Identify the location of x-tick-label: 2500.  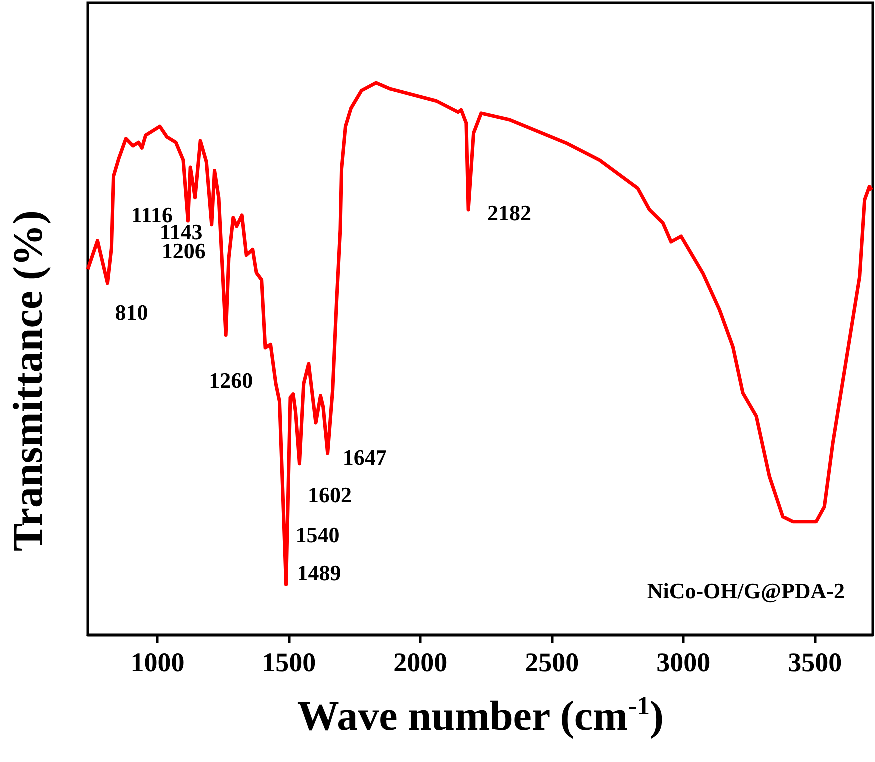
(552, 663).